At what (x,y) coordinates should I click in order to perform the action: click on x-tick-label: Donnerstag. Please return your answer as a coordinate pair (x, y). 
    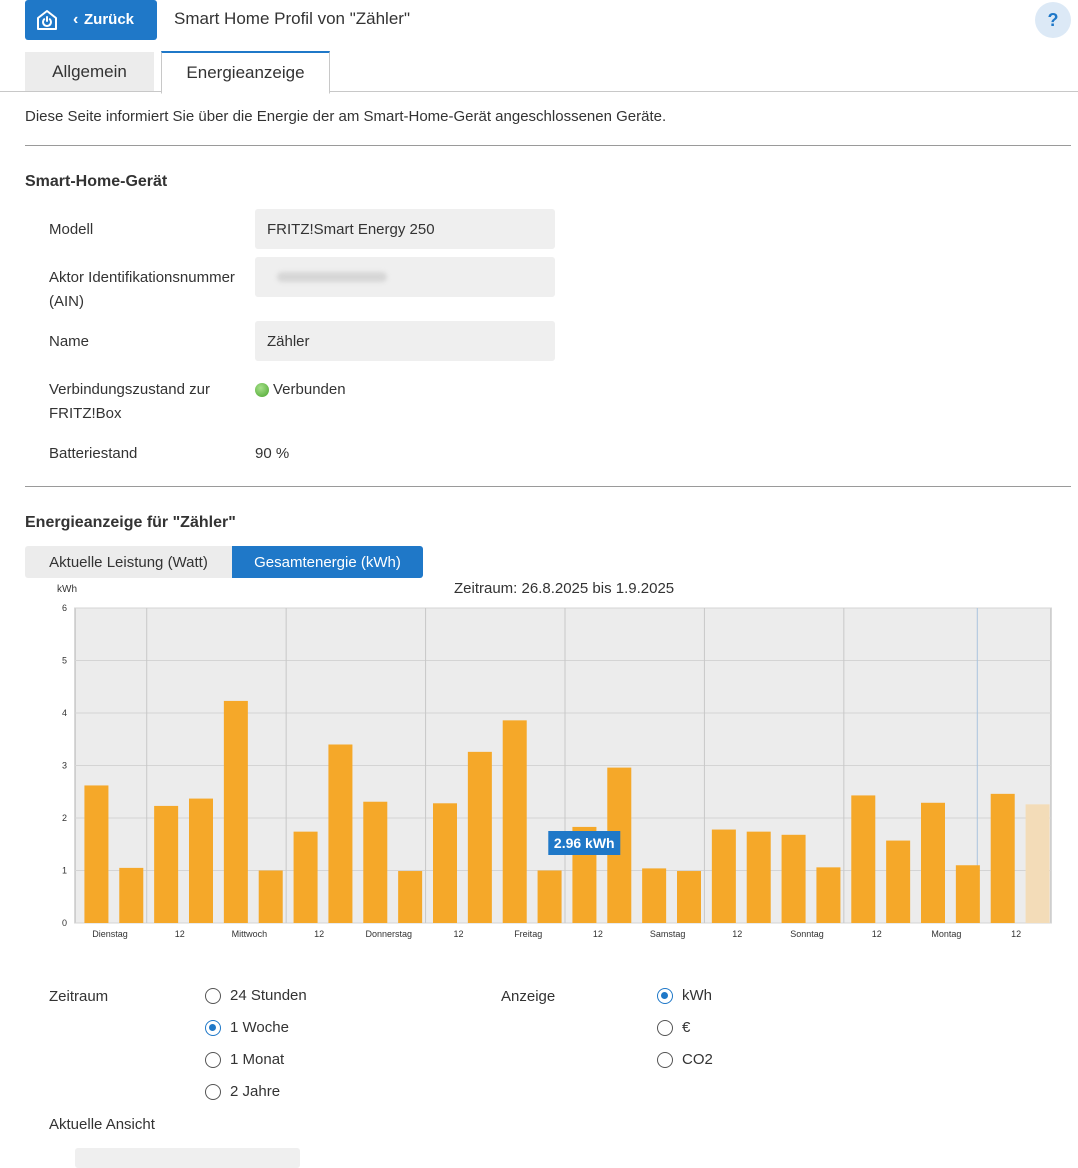
    Looking at the image, I should click on (389, 934).